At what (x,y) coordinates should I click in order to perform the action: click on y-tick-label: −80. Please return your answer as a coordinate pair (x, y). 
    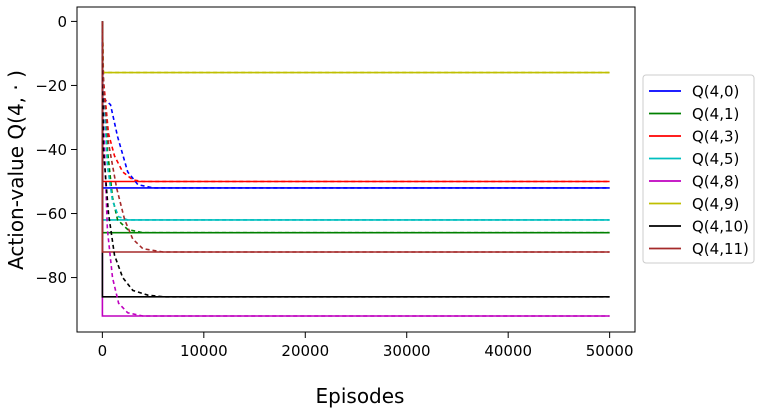
    Looking at the image, I should click on (51, 278).